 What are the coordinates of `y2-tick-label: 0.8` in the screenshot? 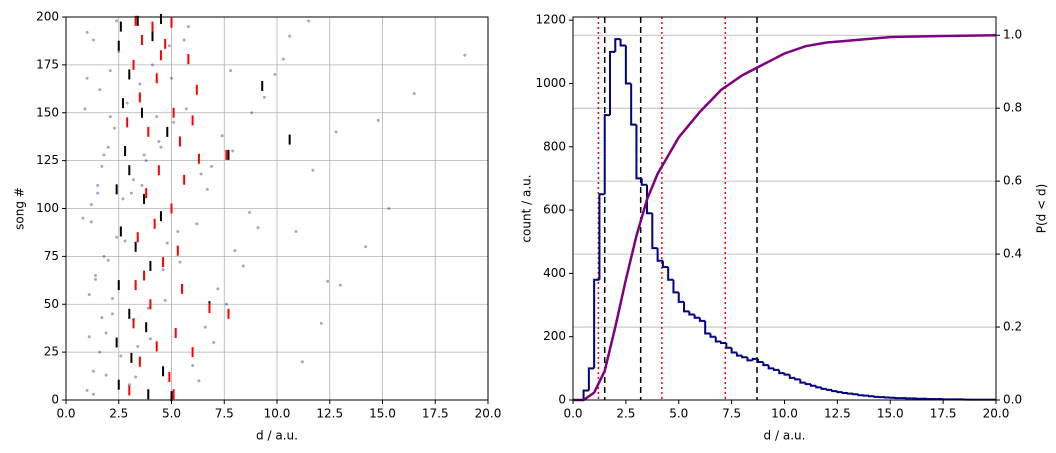 It's located at (1012, 108).